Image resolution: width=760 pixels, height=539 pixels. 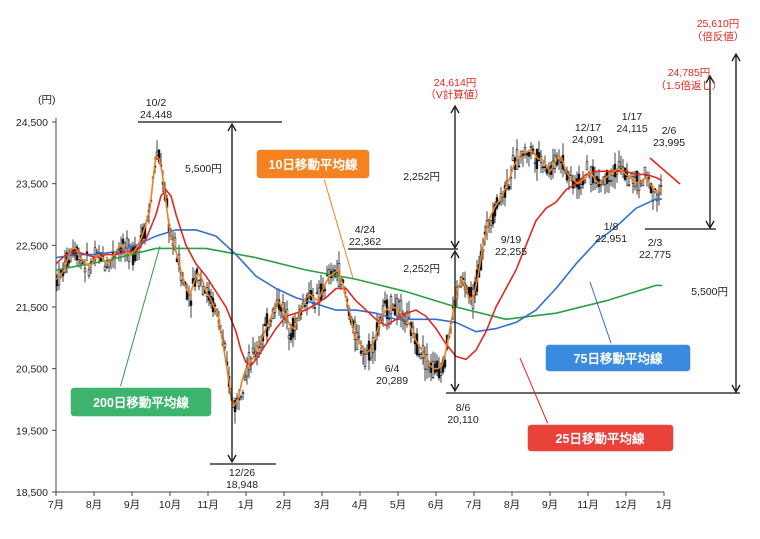 What do you see at coordinates (421, 269) in the screenshot?
I see `ann-v-bottom: 2,252円` at bounding box center [421, 269].